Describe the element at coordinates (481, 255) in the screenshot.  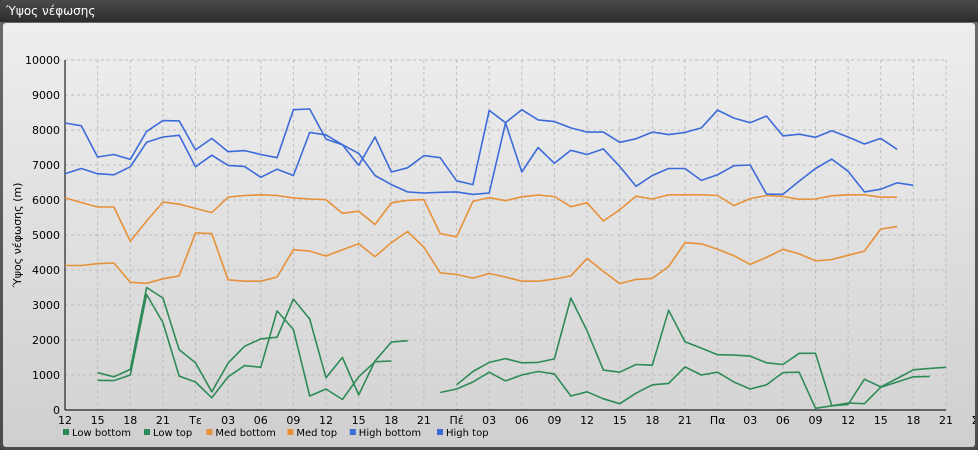
I see `series-line-med-bottom` at that location.